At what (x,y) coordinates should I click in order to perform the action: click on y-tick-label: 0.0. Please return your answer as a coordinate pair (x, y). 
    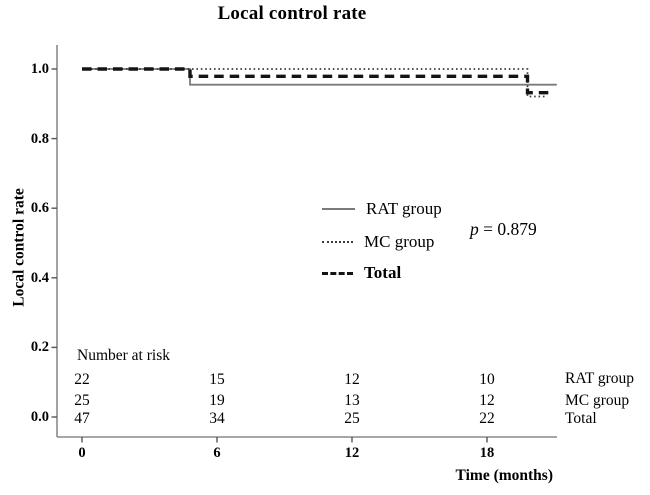
    Looking at the image, I should click on (39, 417).